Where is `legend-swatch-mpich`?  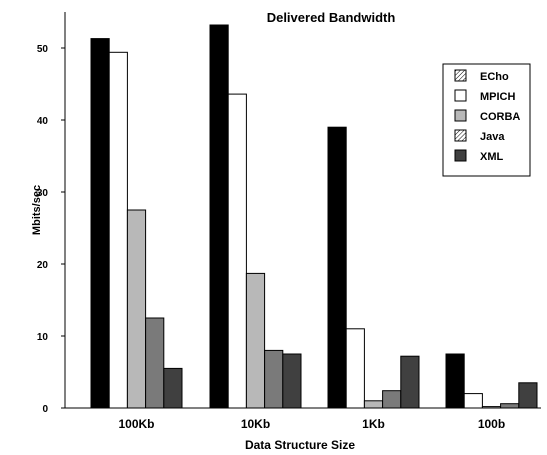
legend-swatch-mpich is located at coordinates (460, 95).